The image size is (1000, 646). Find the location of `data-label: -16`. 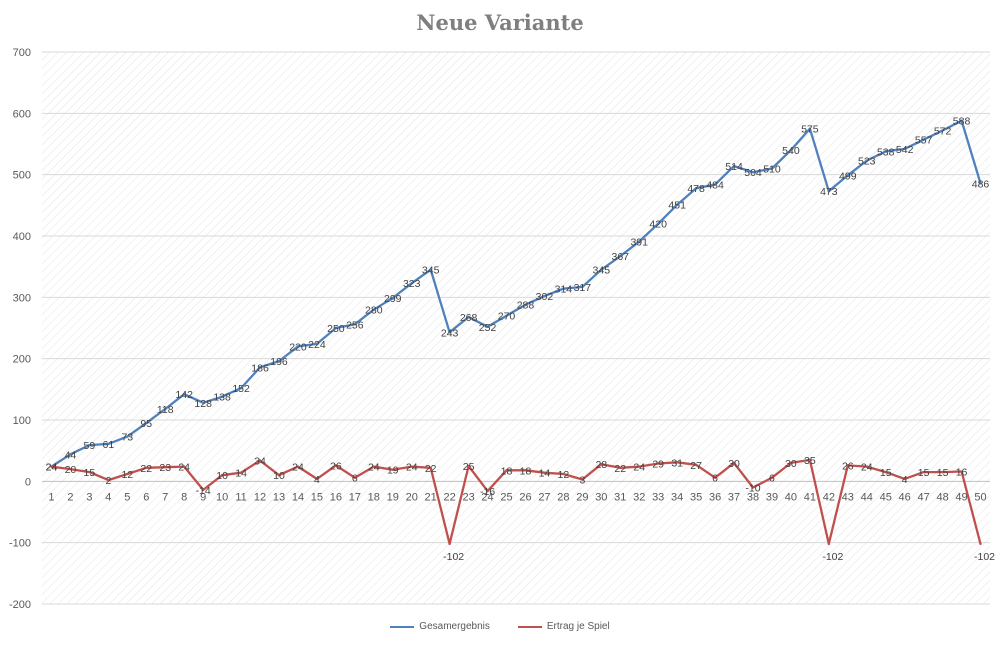

data-label: -16 is located at coordinates (487, 492).